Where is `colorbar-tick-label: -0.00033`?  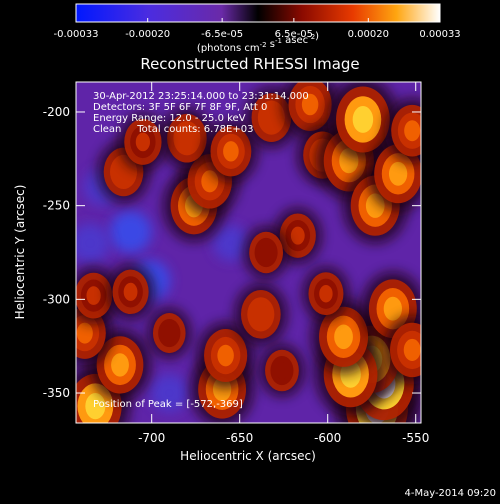 colorbar-tick-label: -0.00033 is located at coordinates (76, 34).